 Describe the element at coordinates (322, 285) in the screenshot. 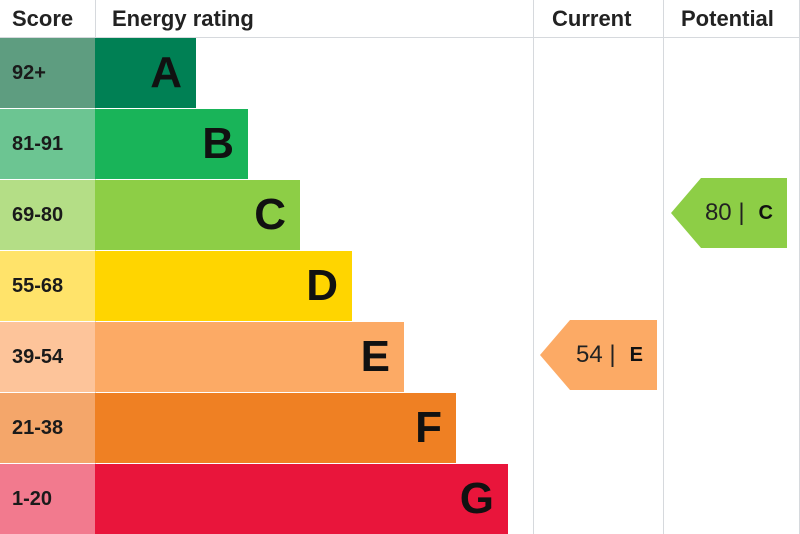

I see `rating-letter: D` at that location.